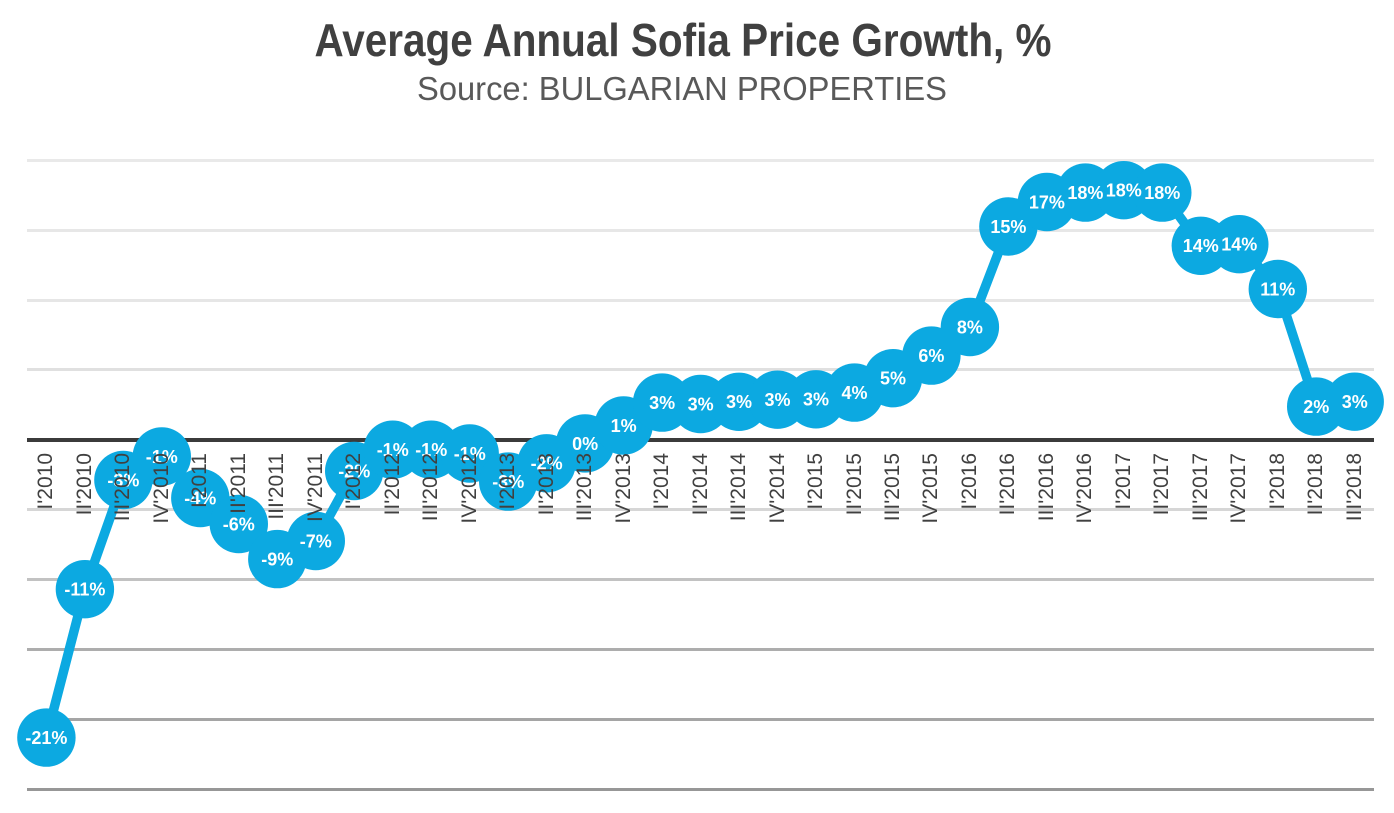 This screenshot has width=1394, height=813. I want to click on svg-text: 2%, so click(1316, 407).